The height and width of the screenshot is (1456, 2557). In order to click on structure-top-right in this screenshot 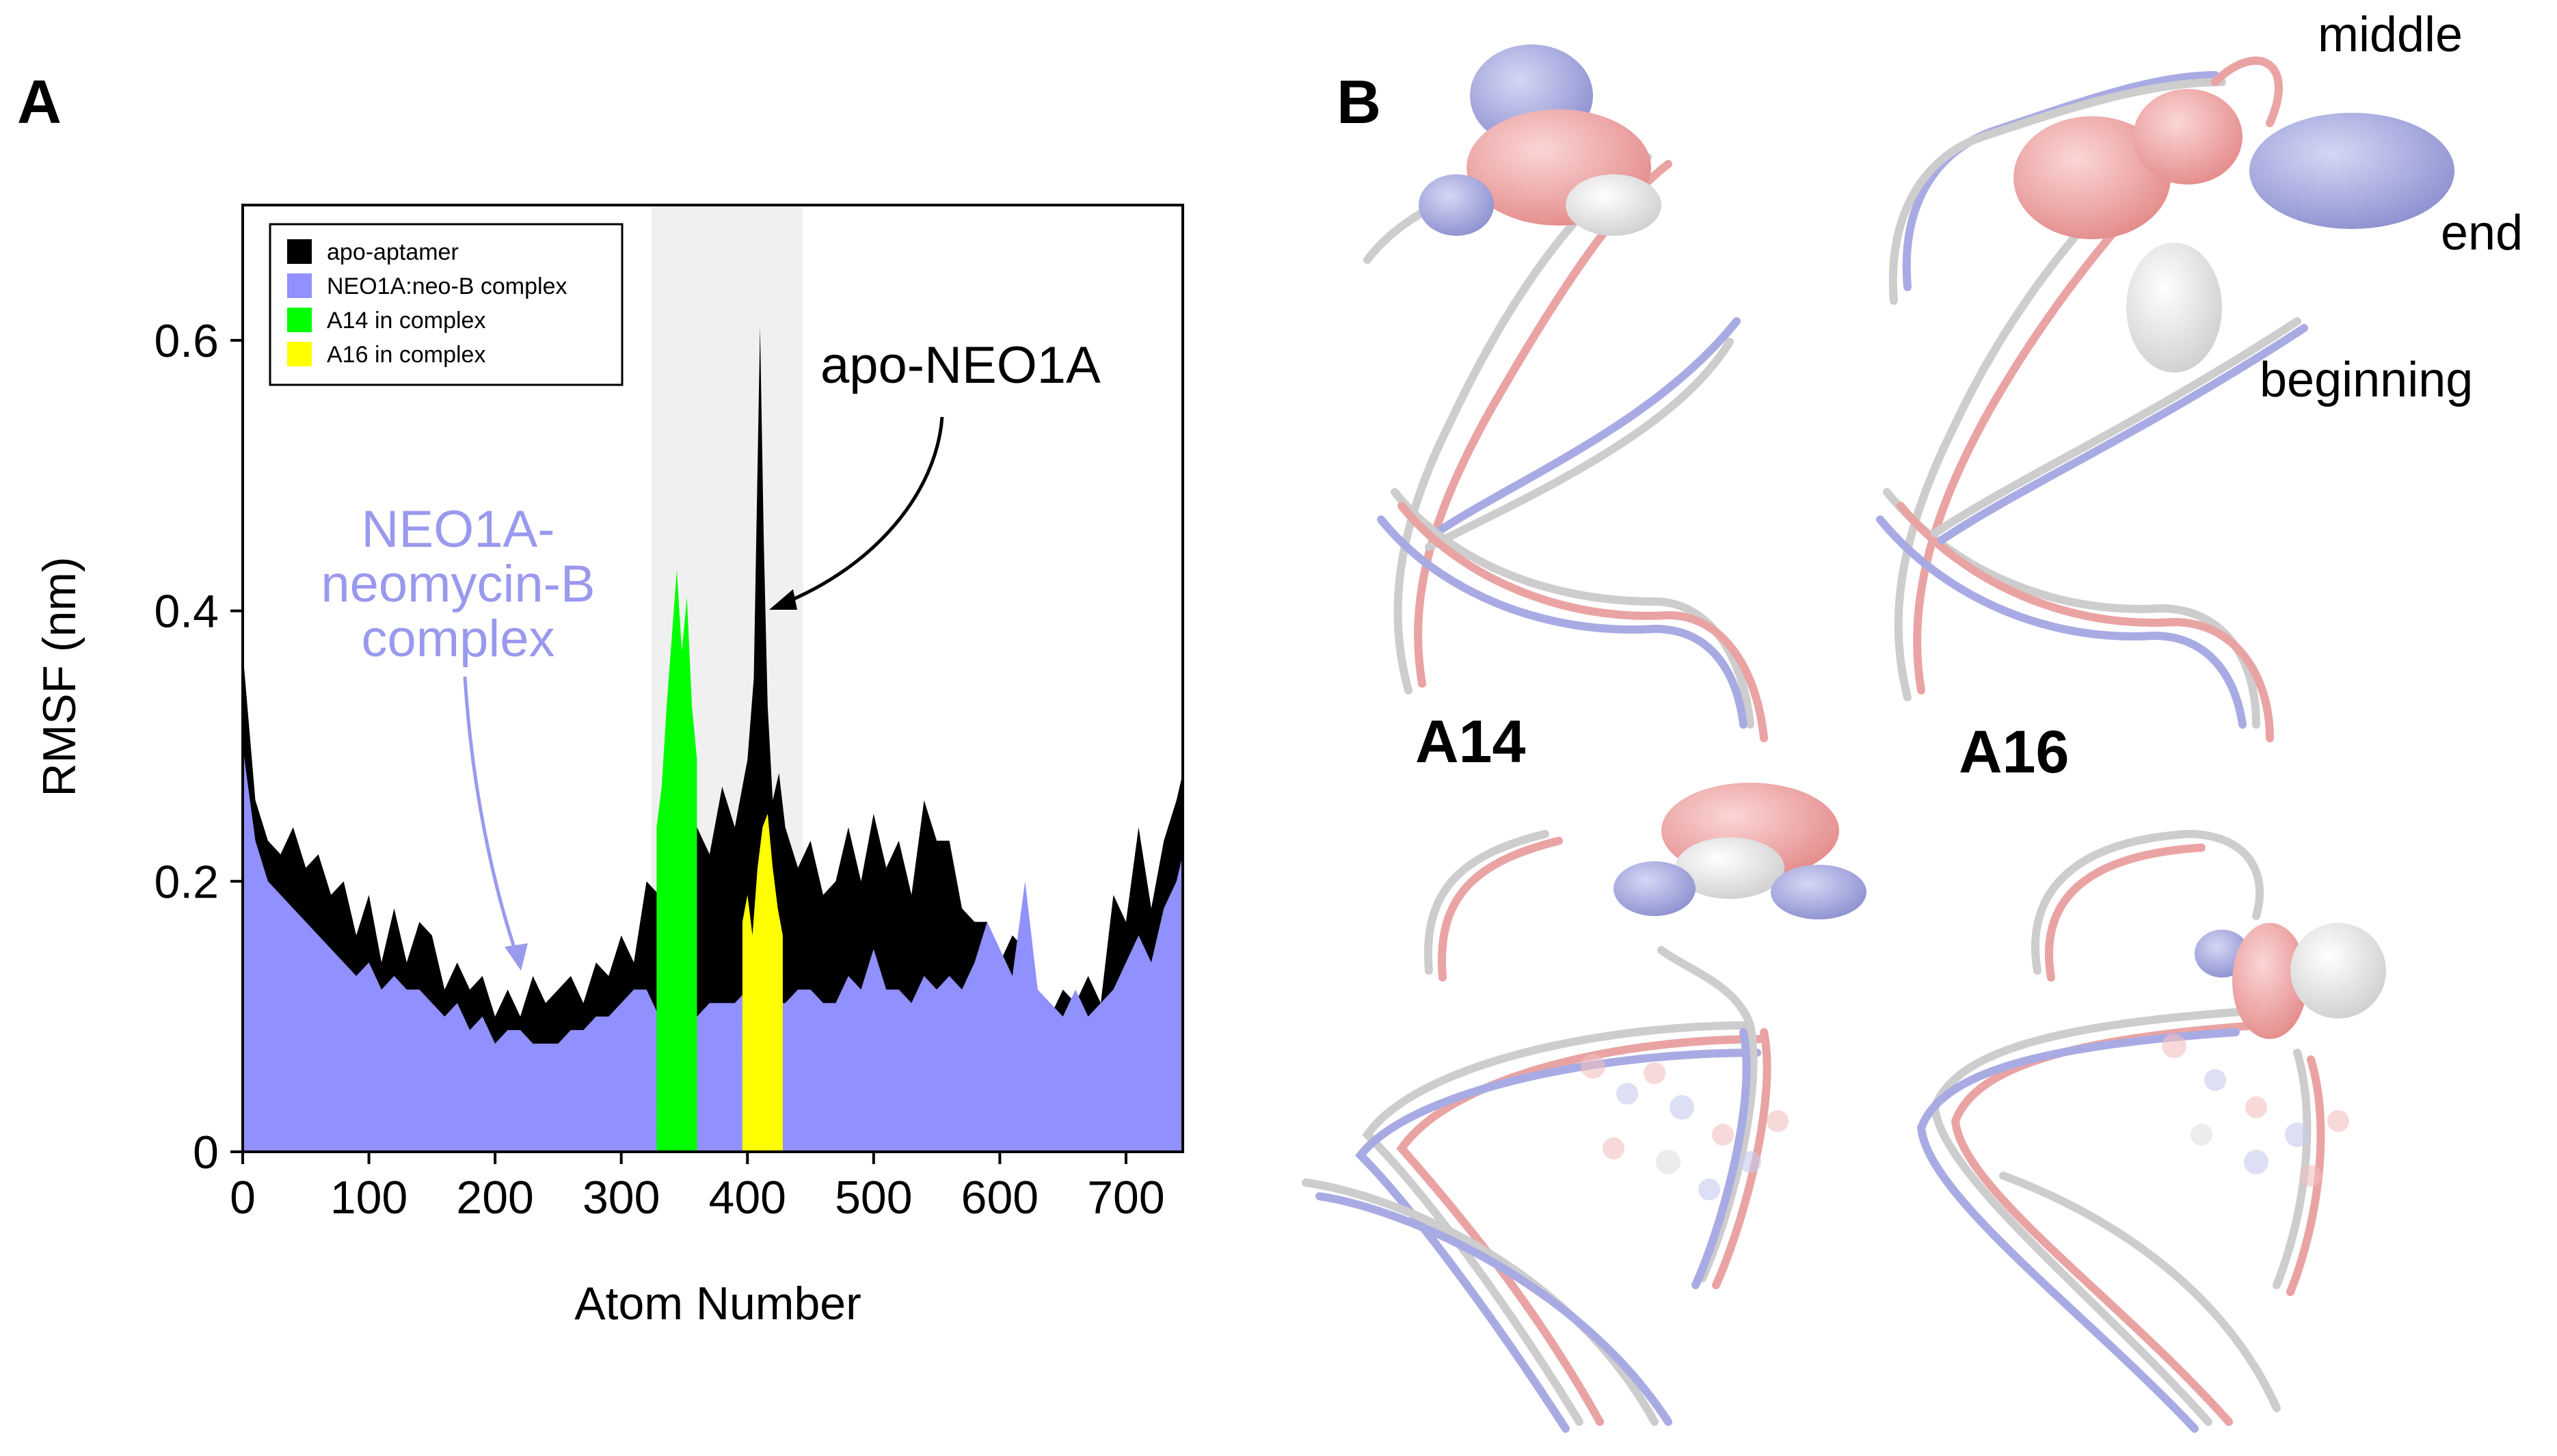, I will do `click(2165, 399)`.